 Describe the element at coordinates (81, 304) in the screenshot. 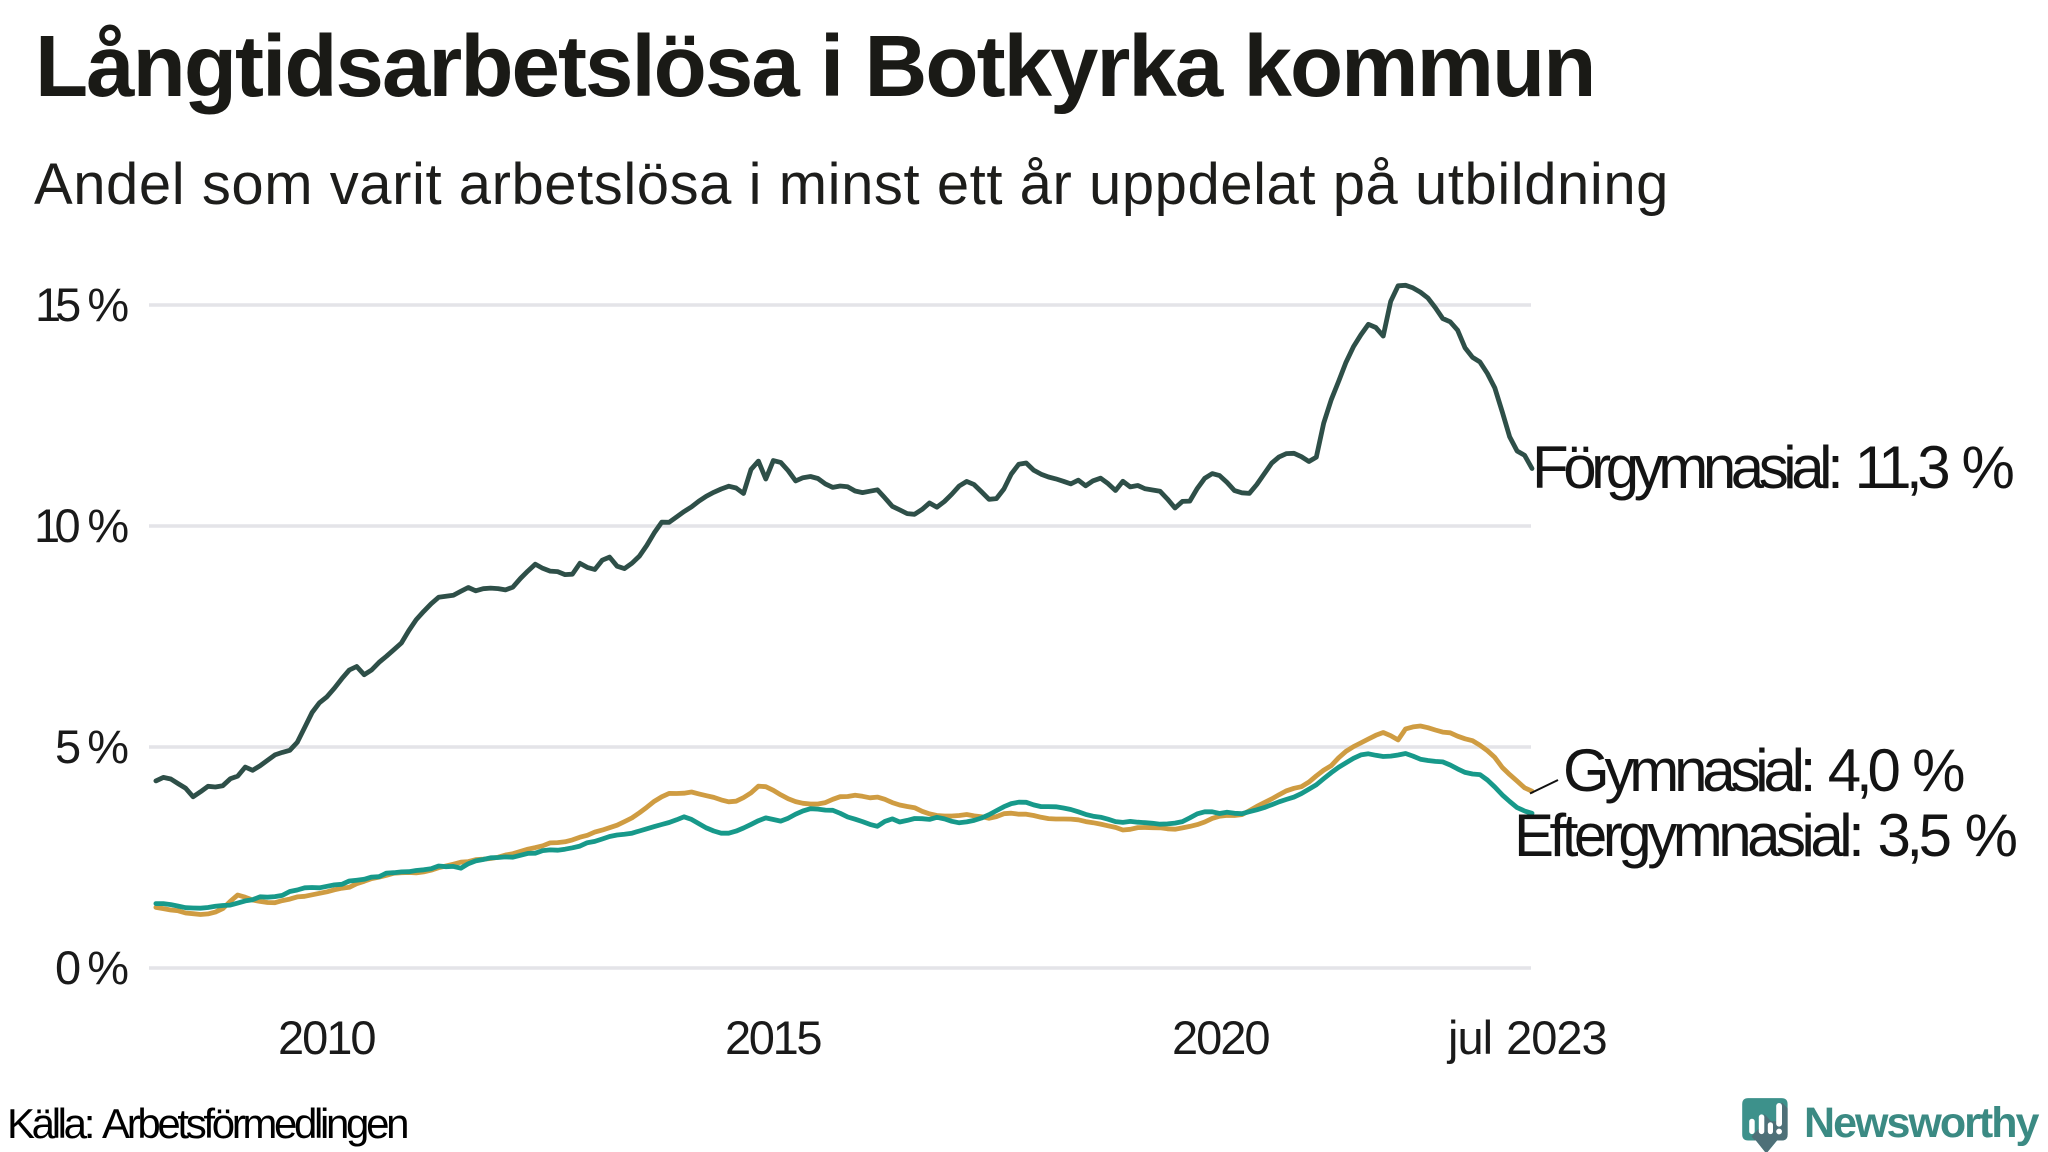

I see `svg-text: 15 %` at that location.